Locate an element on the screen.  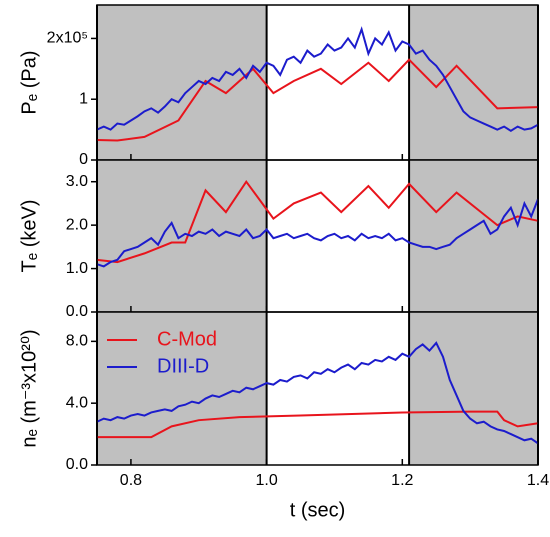
legend-label: DIII-D is located at coordinates (183, 366).